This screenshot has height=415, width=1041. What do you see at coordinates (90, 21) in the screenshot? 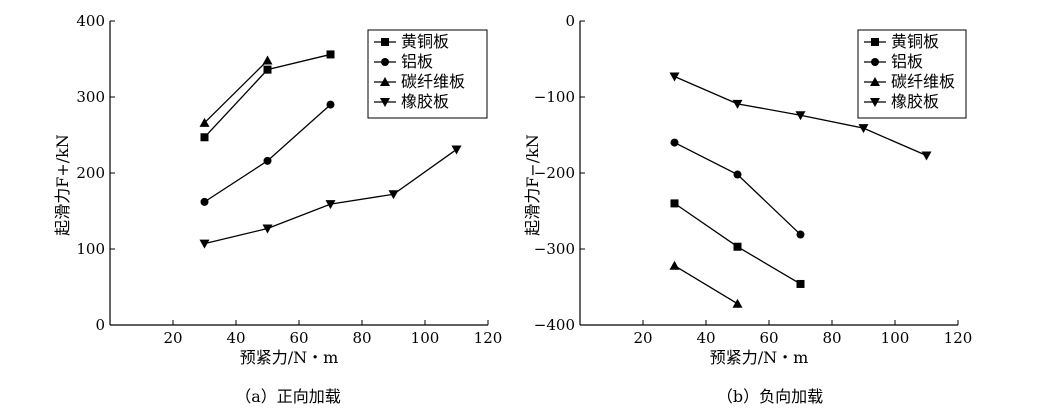
I see `y-tick-label: 400` at bounding box center [90, 21].